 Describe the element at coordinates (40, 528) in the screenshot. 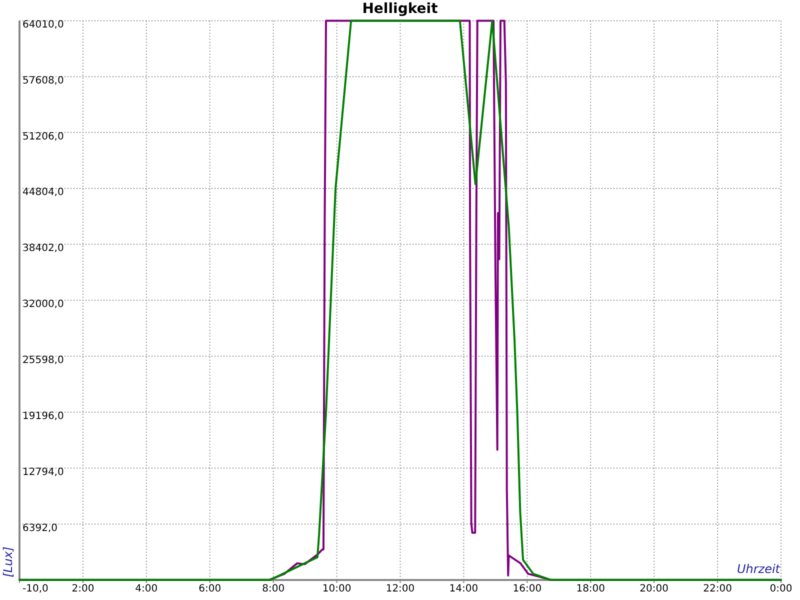

I see `y-tick-label: 6392,0` at that location.